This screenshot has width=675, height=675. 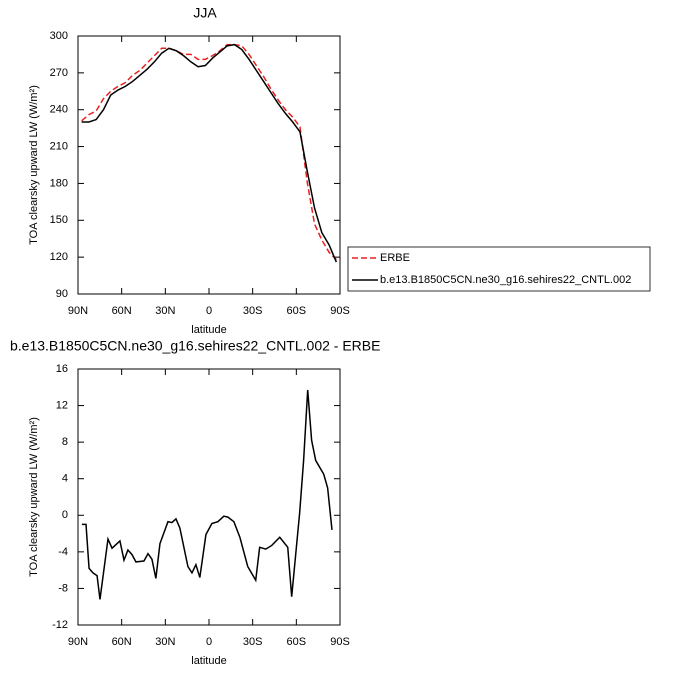 I want to click on y-tick-label: 270, so click(x=59, y=73).